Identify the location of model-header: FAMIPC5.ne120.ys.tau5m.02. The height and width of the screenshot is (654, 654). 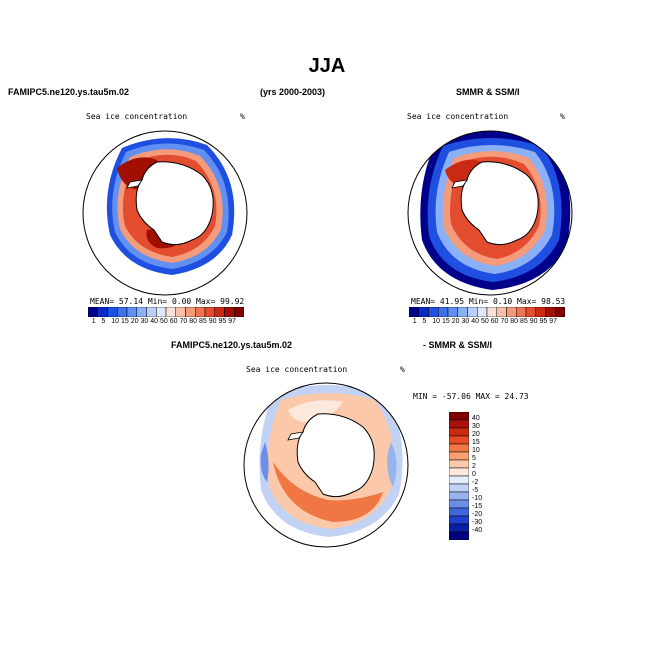
(69, 92).